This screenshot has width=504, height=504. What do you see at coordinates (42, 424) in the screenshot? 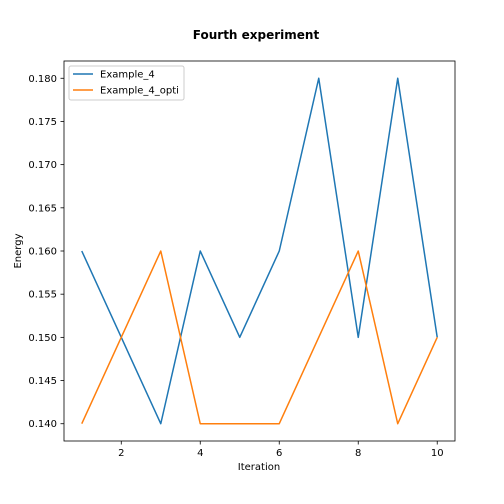
I see `y-tick-label: 0.140` at bounding box center [42, 424].